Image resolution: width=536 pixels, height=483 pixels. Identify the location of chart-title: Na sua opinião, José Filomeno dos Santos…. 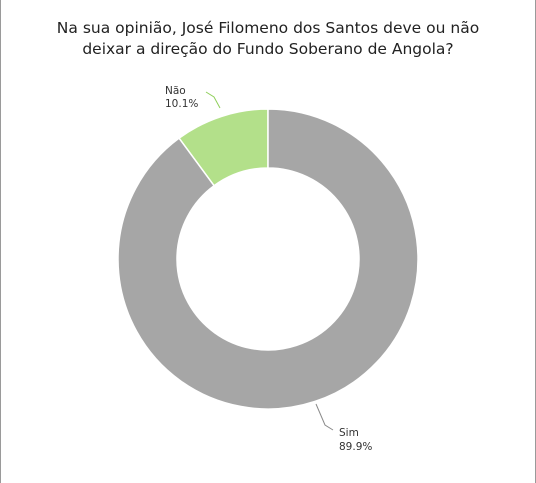
(268, 39).